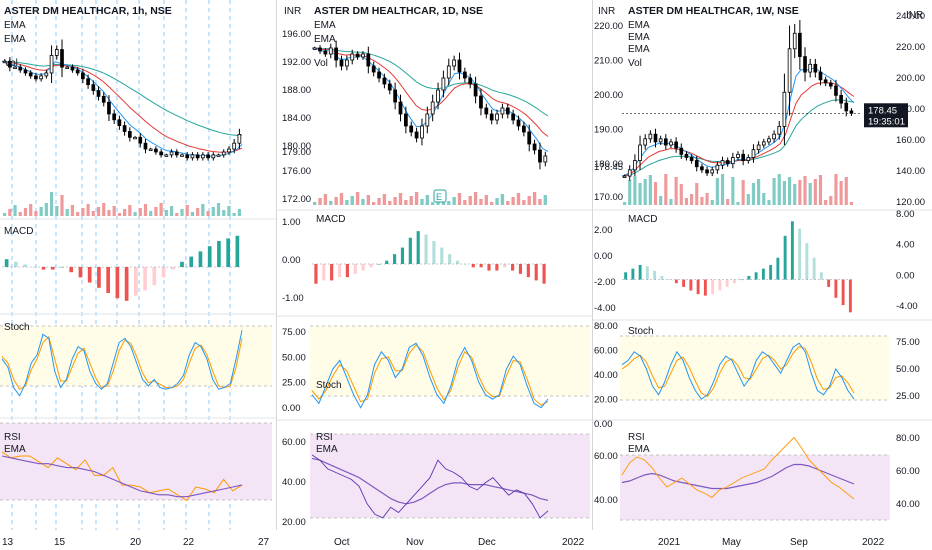 The image size is (932, 550). I want to click on rsi-tick-label: 80.00, so click(908, 438).